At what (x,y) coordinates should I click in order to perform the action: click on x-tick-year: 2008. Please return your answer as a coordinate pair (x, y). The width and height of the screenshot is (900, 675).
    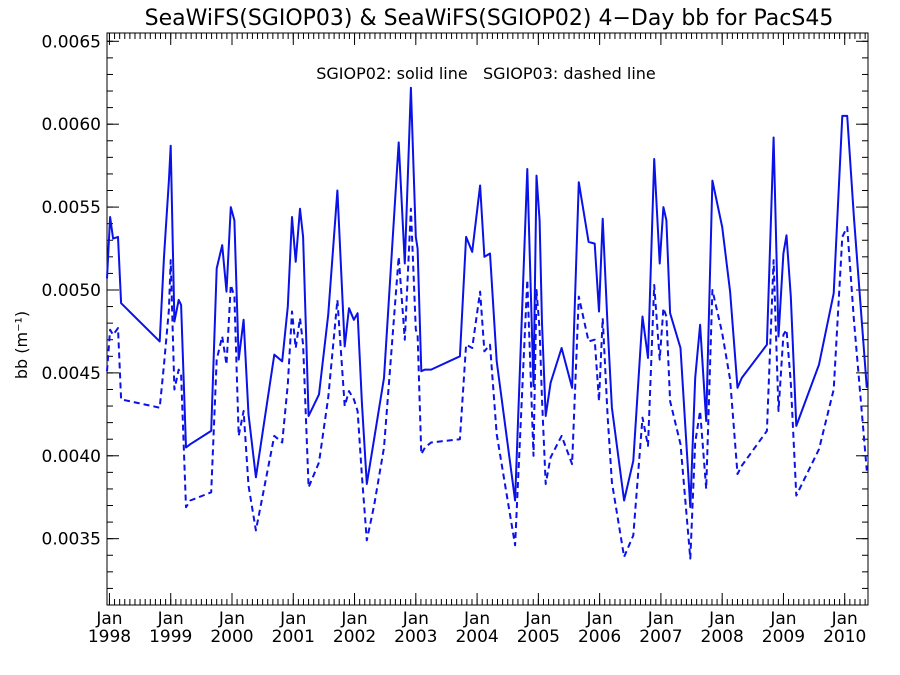
    Looking at the image, I should click on (722, 637).